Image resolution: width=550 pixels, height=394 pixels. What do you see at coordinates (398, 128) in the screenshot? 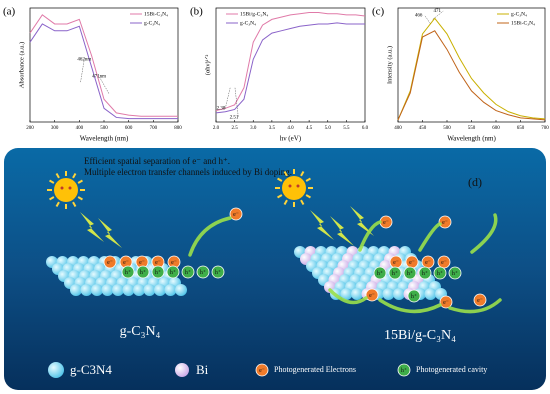
I see `x-tick-label: 400` at bounding box center [398, 128].